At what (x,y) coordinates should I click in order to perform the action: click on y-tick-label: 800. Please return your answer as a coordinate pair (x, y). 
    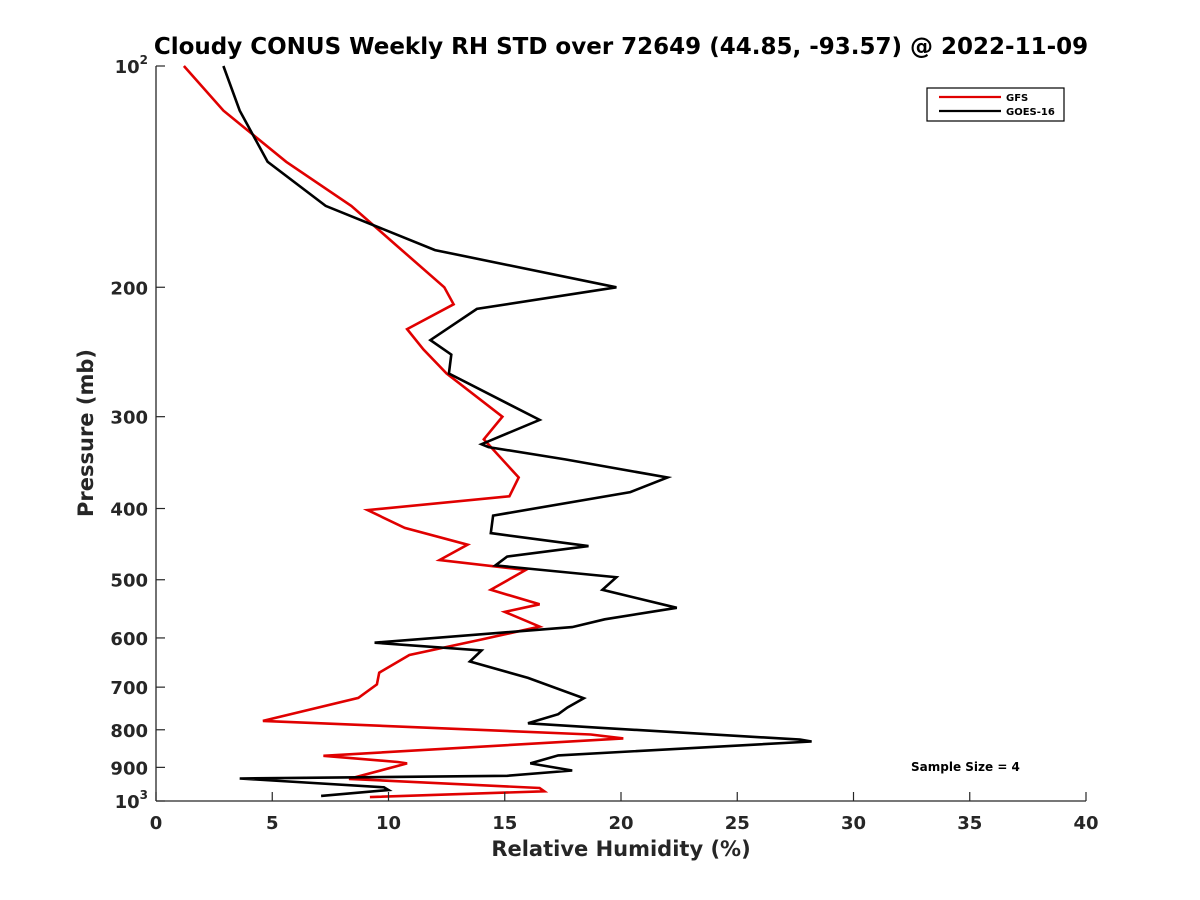
    Looking at the image, I should click on (129, 731).